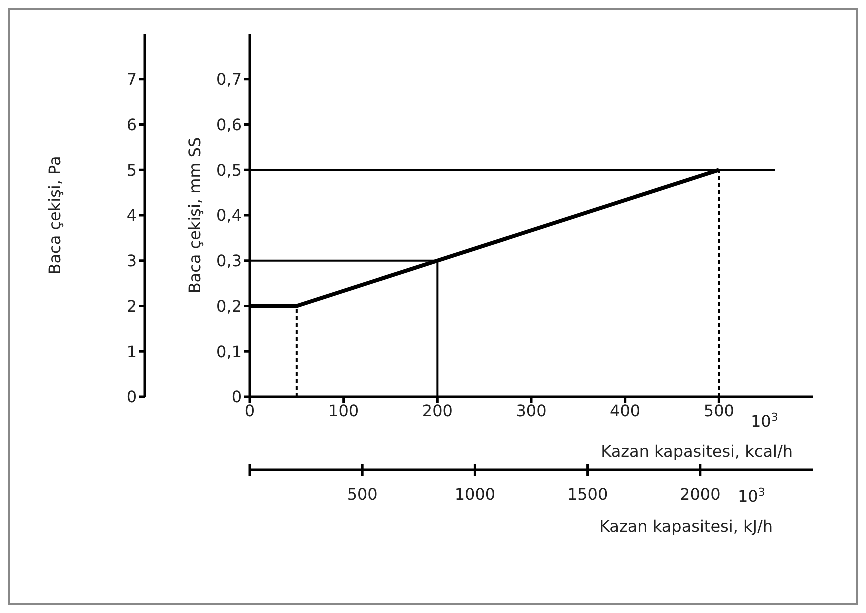 This screenshot has width=866, height=613. What do you see at coordinates (686, 526) in the screenshot?
I see `x2-axis-title: Kazan kapasitesi, kJ/h` at bounding box center [686, 526].